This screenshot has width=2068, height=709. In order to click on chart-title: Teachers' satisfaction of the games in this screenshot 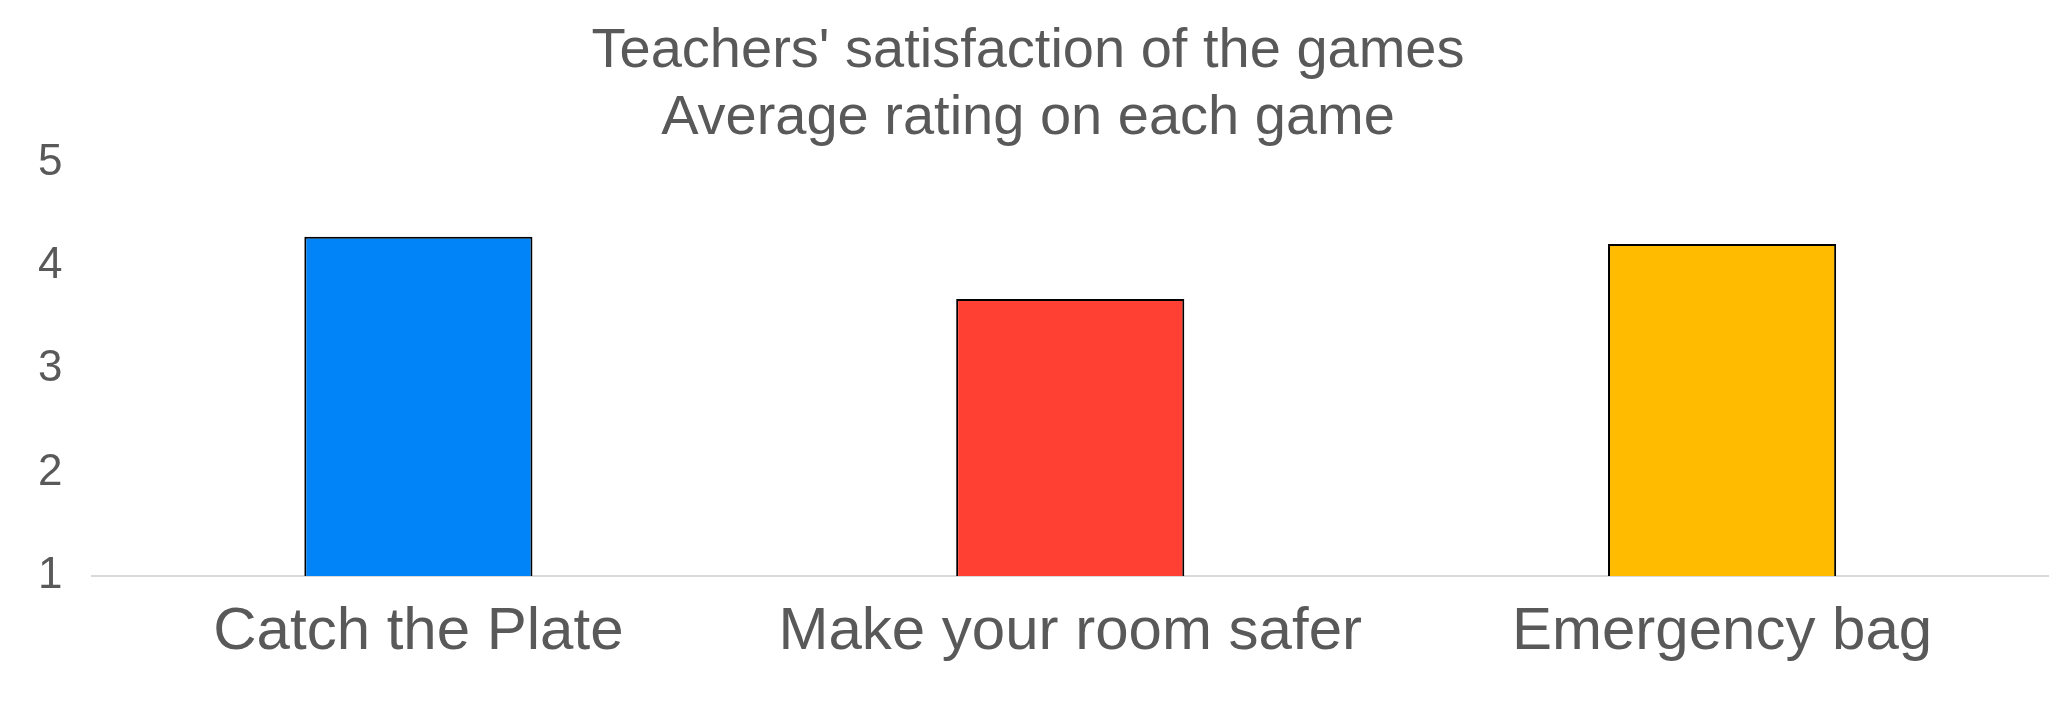, I will do `click(1028, 48)`.